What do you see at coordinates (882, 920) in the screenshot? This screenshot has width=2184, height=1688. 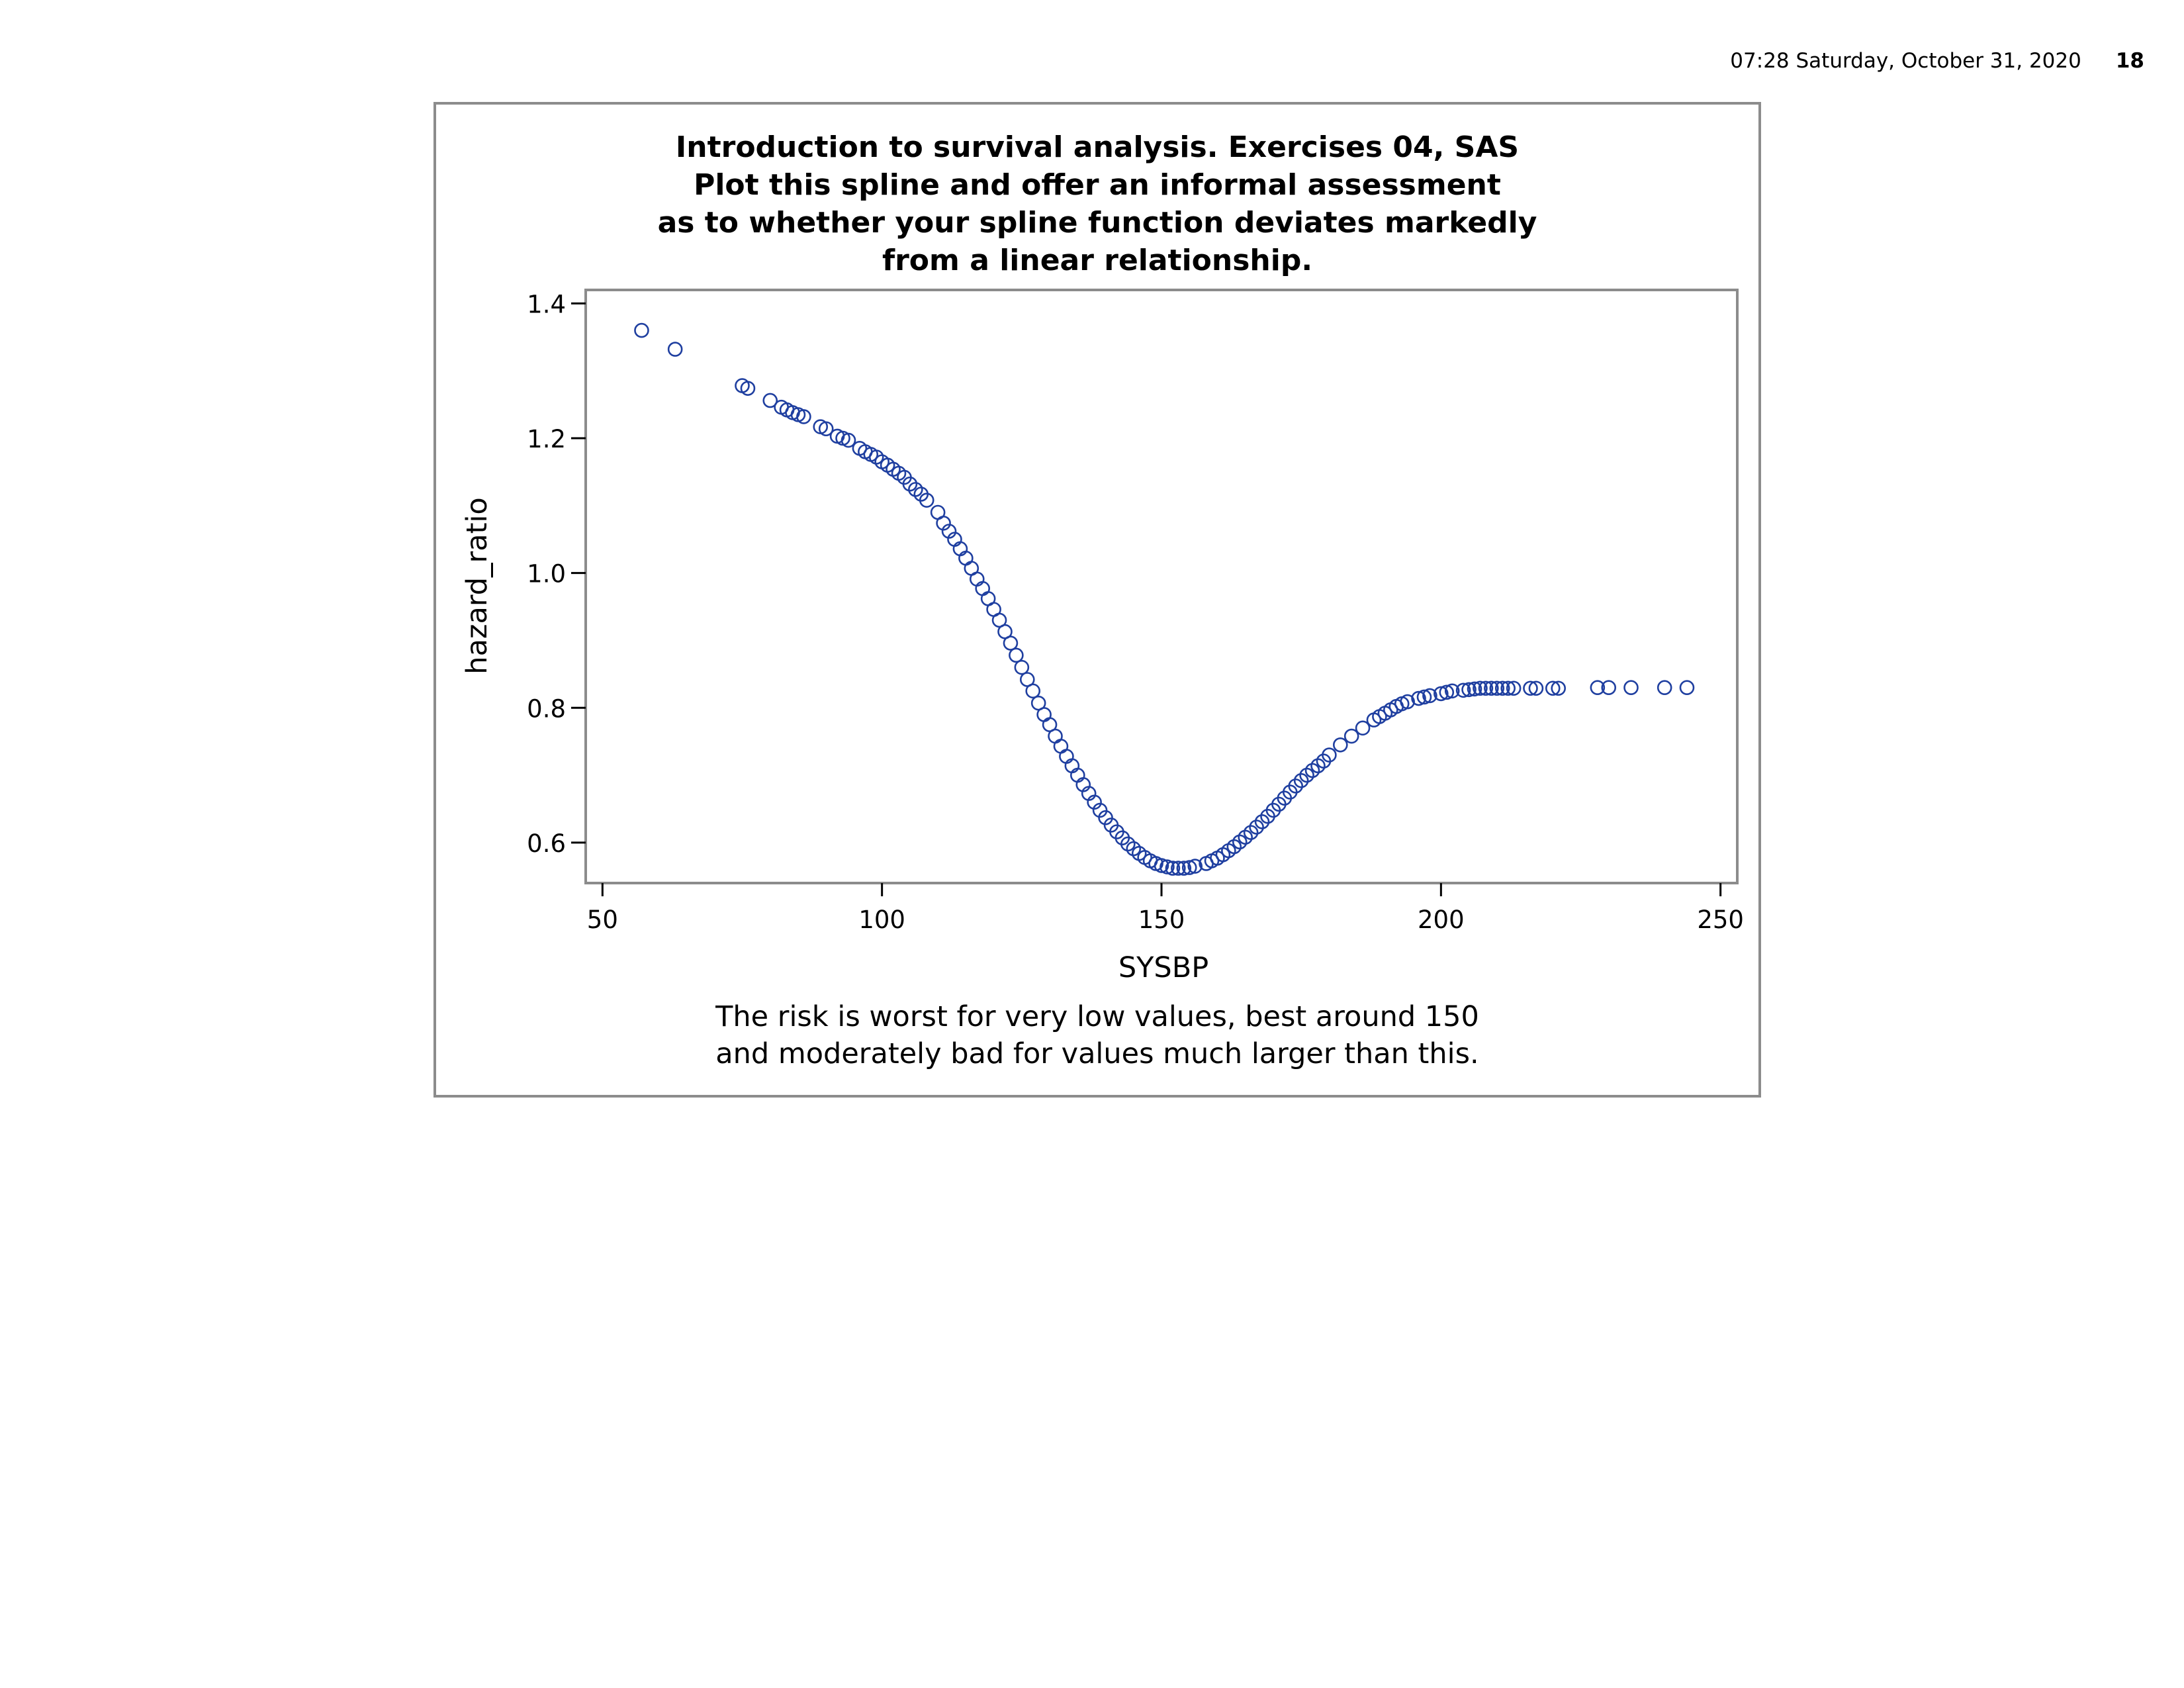 I see `x-tick-label: 100` at bounding box center [882, 920].